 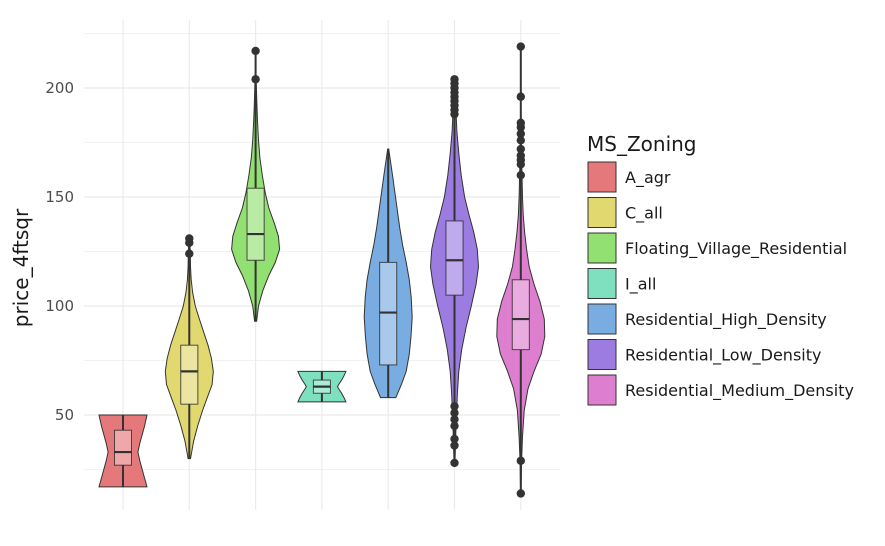 What do you see at coordinates (59, 251) in the screenshot?
I see `y-axis-ticks: 50 100 150 200` at bounding box center [59, 251].